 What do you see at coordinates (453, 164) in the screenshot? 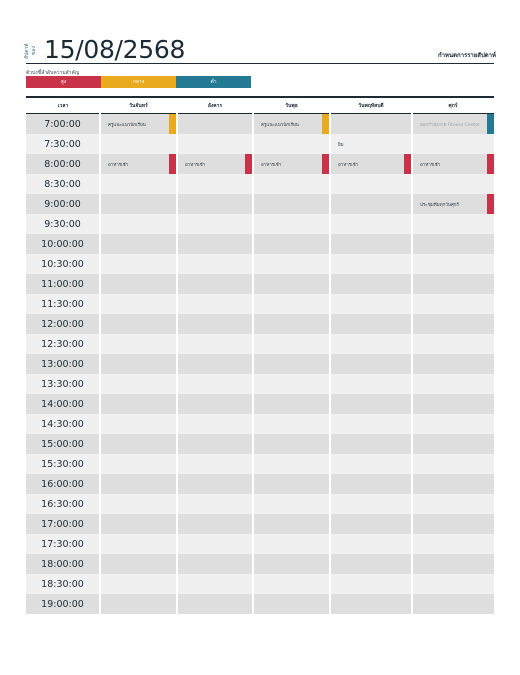
I see `schedule-cell-friday: อาหารเช้า` at bounding box center [453, 164].